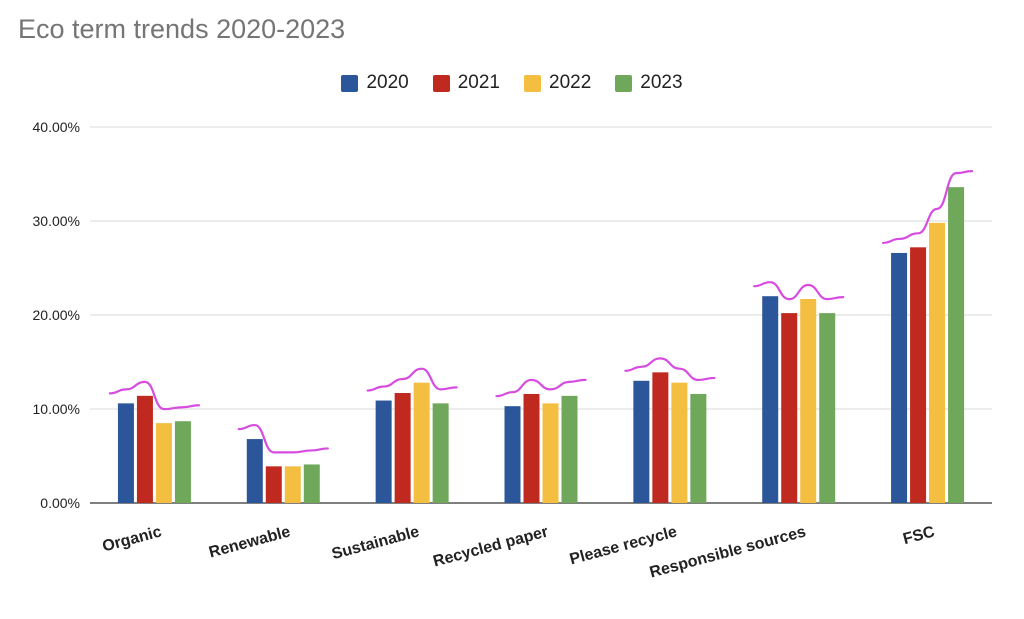 This screenshot has width=1024, height=619. I want to click on bar-2020-recycled-paper, so click(512, 454).